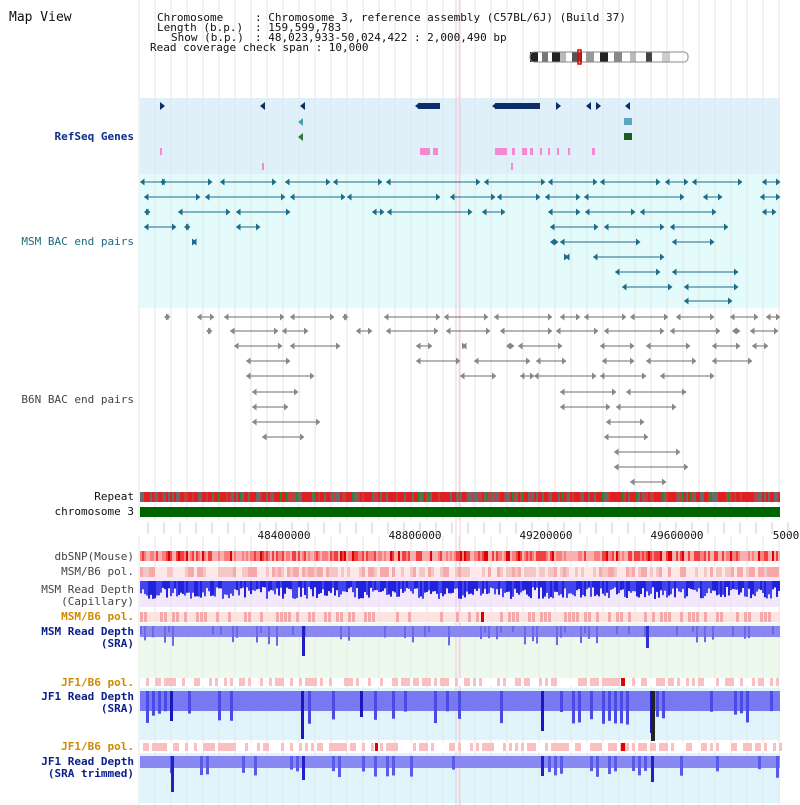  What do you see at coordinates (94, 556) in the screenshot?
I see `track-label-dbsnp: dbSNP(Mouse)` at bounding box center [94, 556].